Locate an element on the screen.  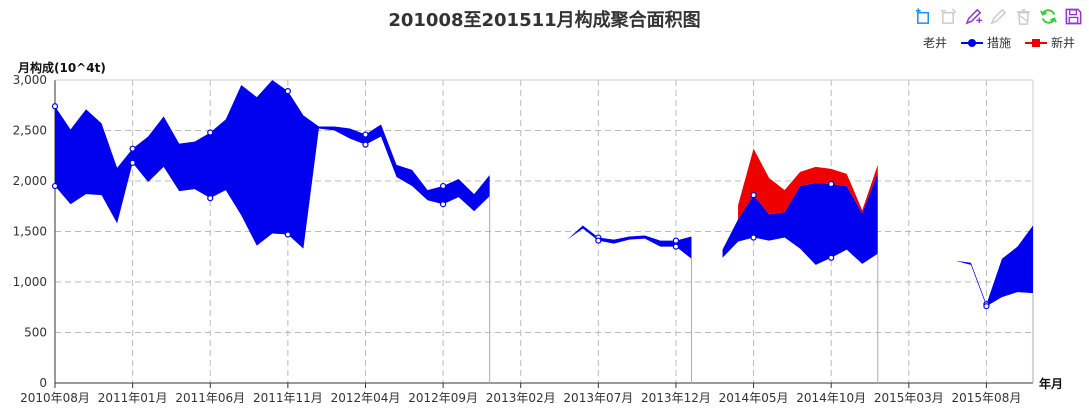
legend-item-measures: 措施 is located at coordinates (985, 42).